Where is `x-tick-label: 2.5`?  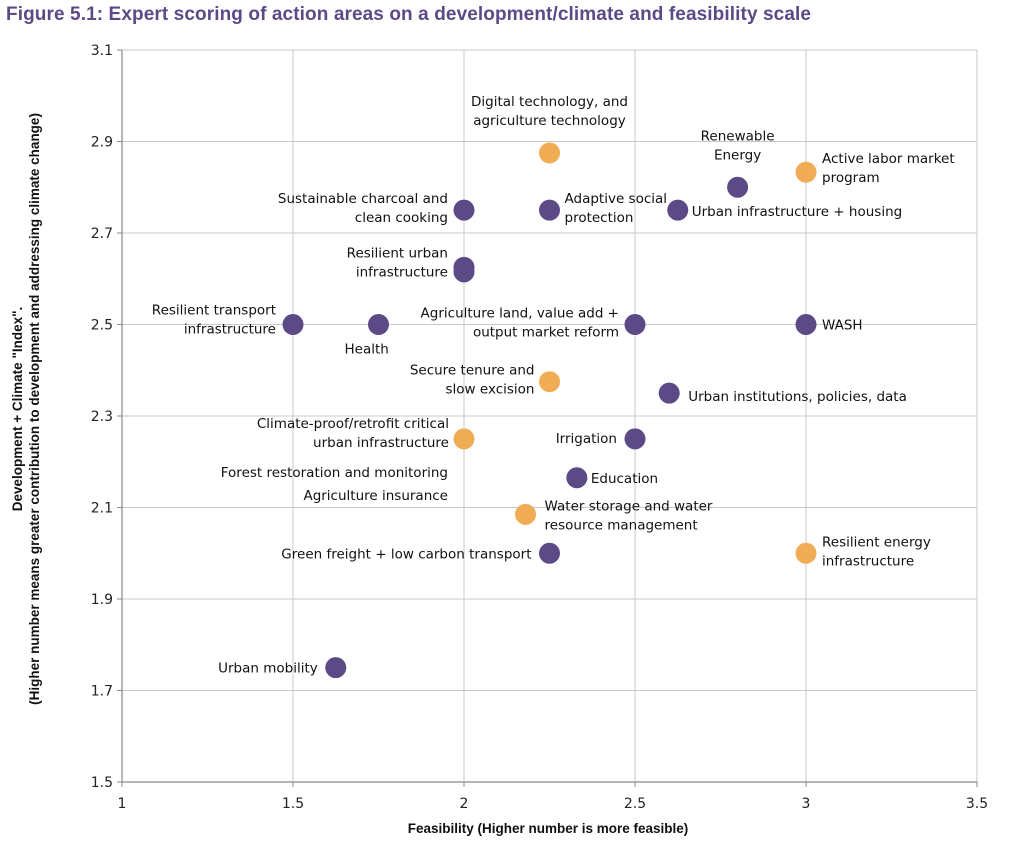 x-tick-label: 2.5 is located at coordinates (635, 804).